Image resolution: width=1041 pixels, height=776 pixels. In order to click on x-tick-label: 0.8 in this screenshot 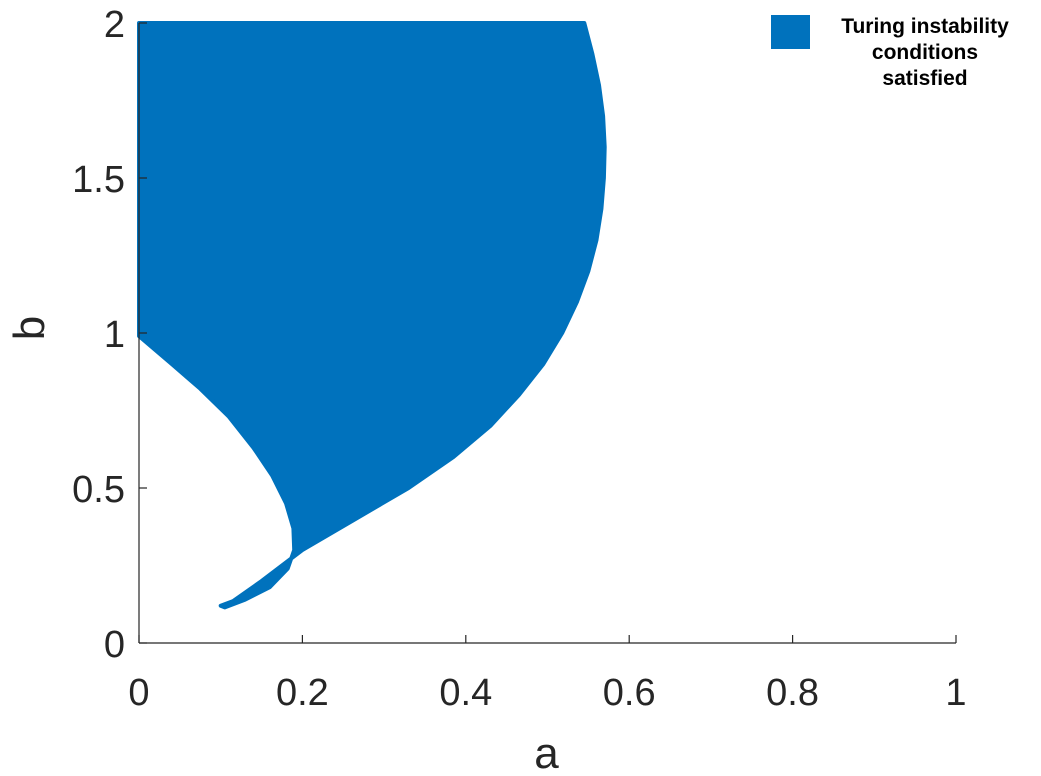, I will do `click(792, 693)`.